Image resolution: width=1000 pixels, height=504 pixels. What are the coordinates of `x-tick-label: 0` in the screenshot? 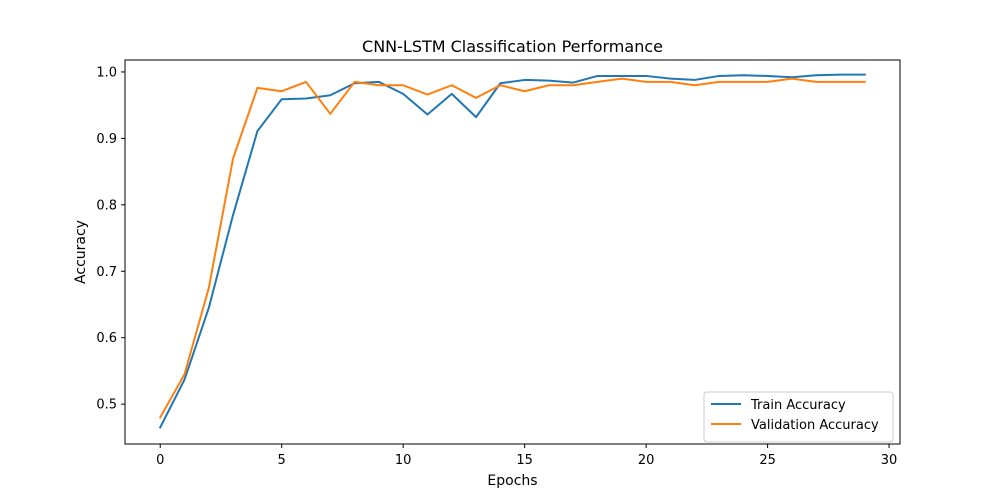 It's located at (160, 460).